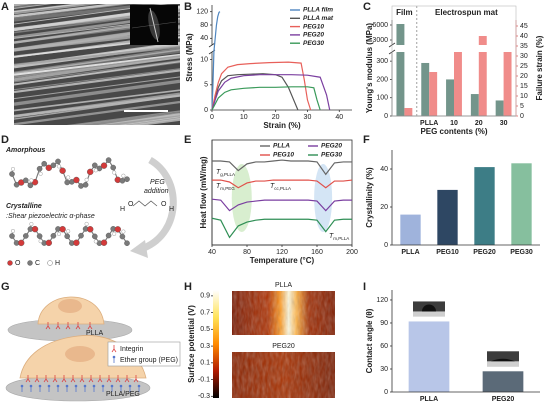 The height and width of the screenshot is (406, 546). I want to click on colorbar-tick-label: -0.1, so click(204, 379).